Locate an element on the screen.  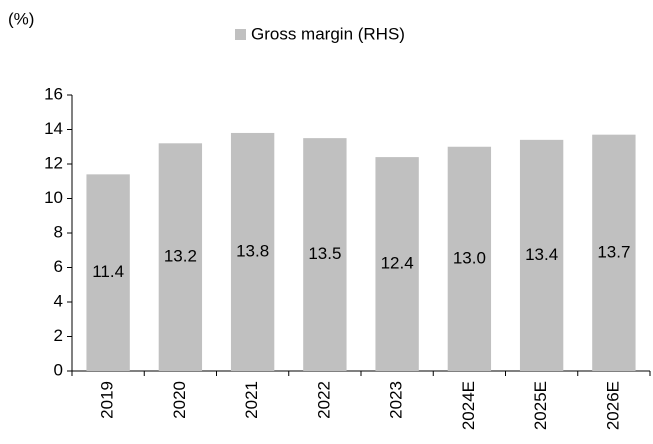
data-label: 11.4 is located at coordinates (108, 271).